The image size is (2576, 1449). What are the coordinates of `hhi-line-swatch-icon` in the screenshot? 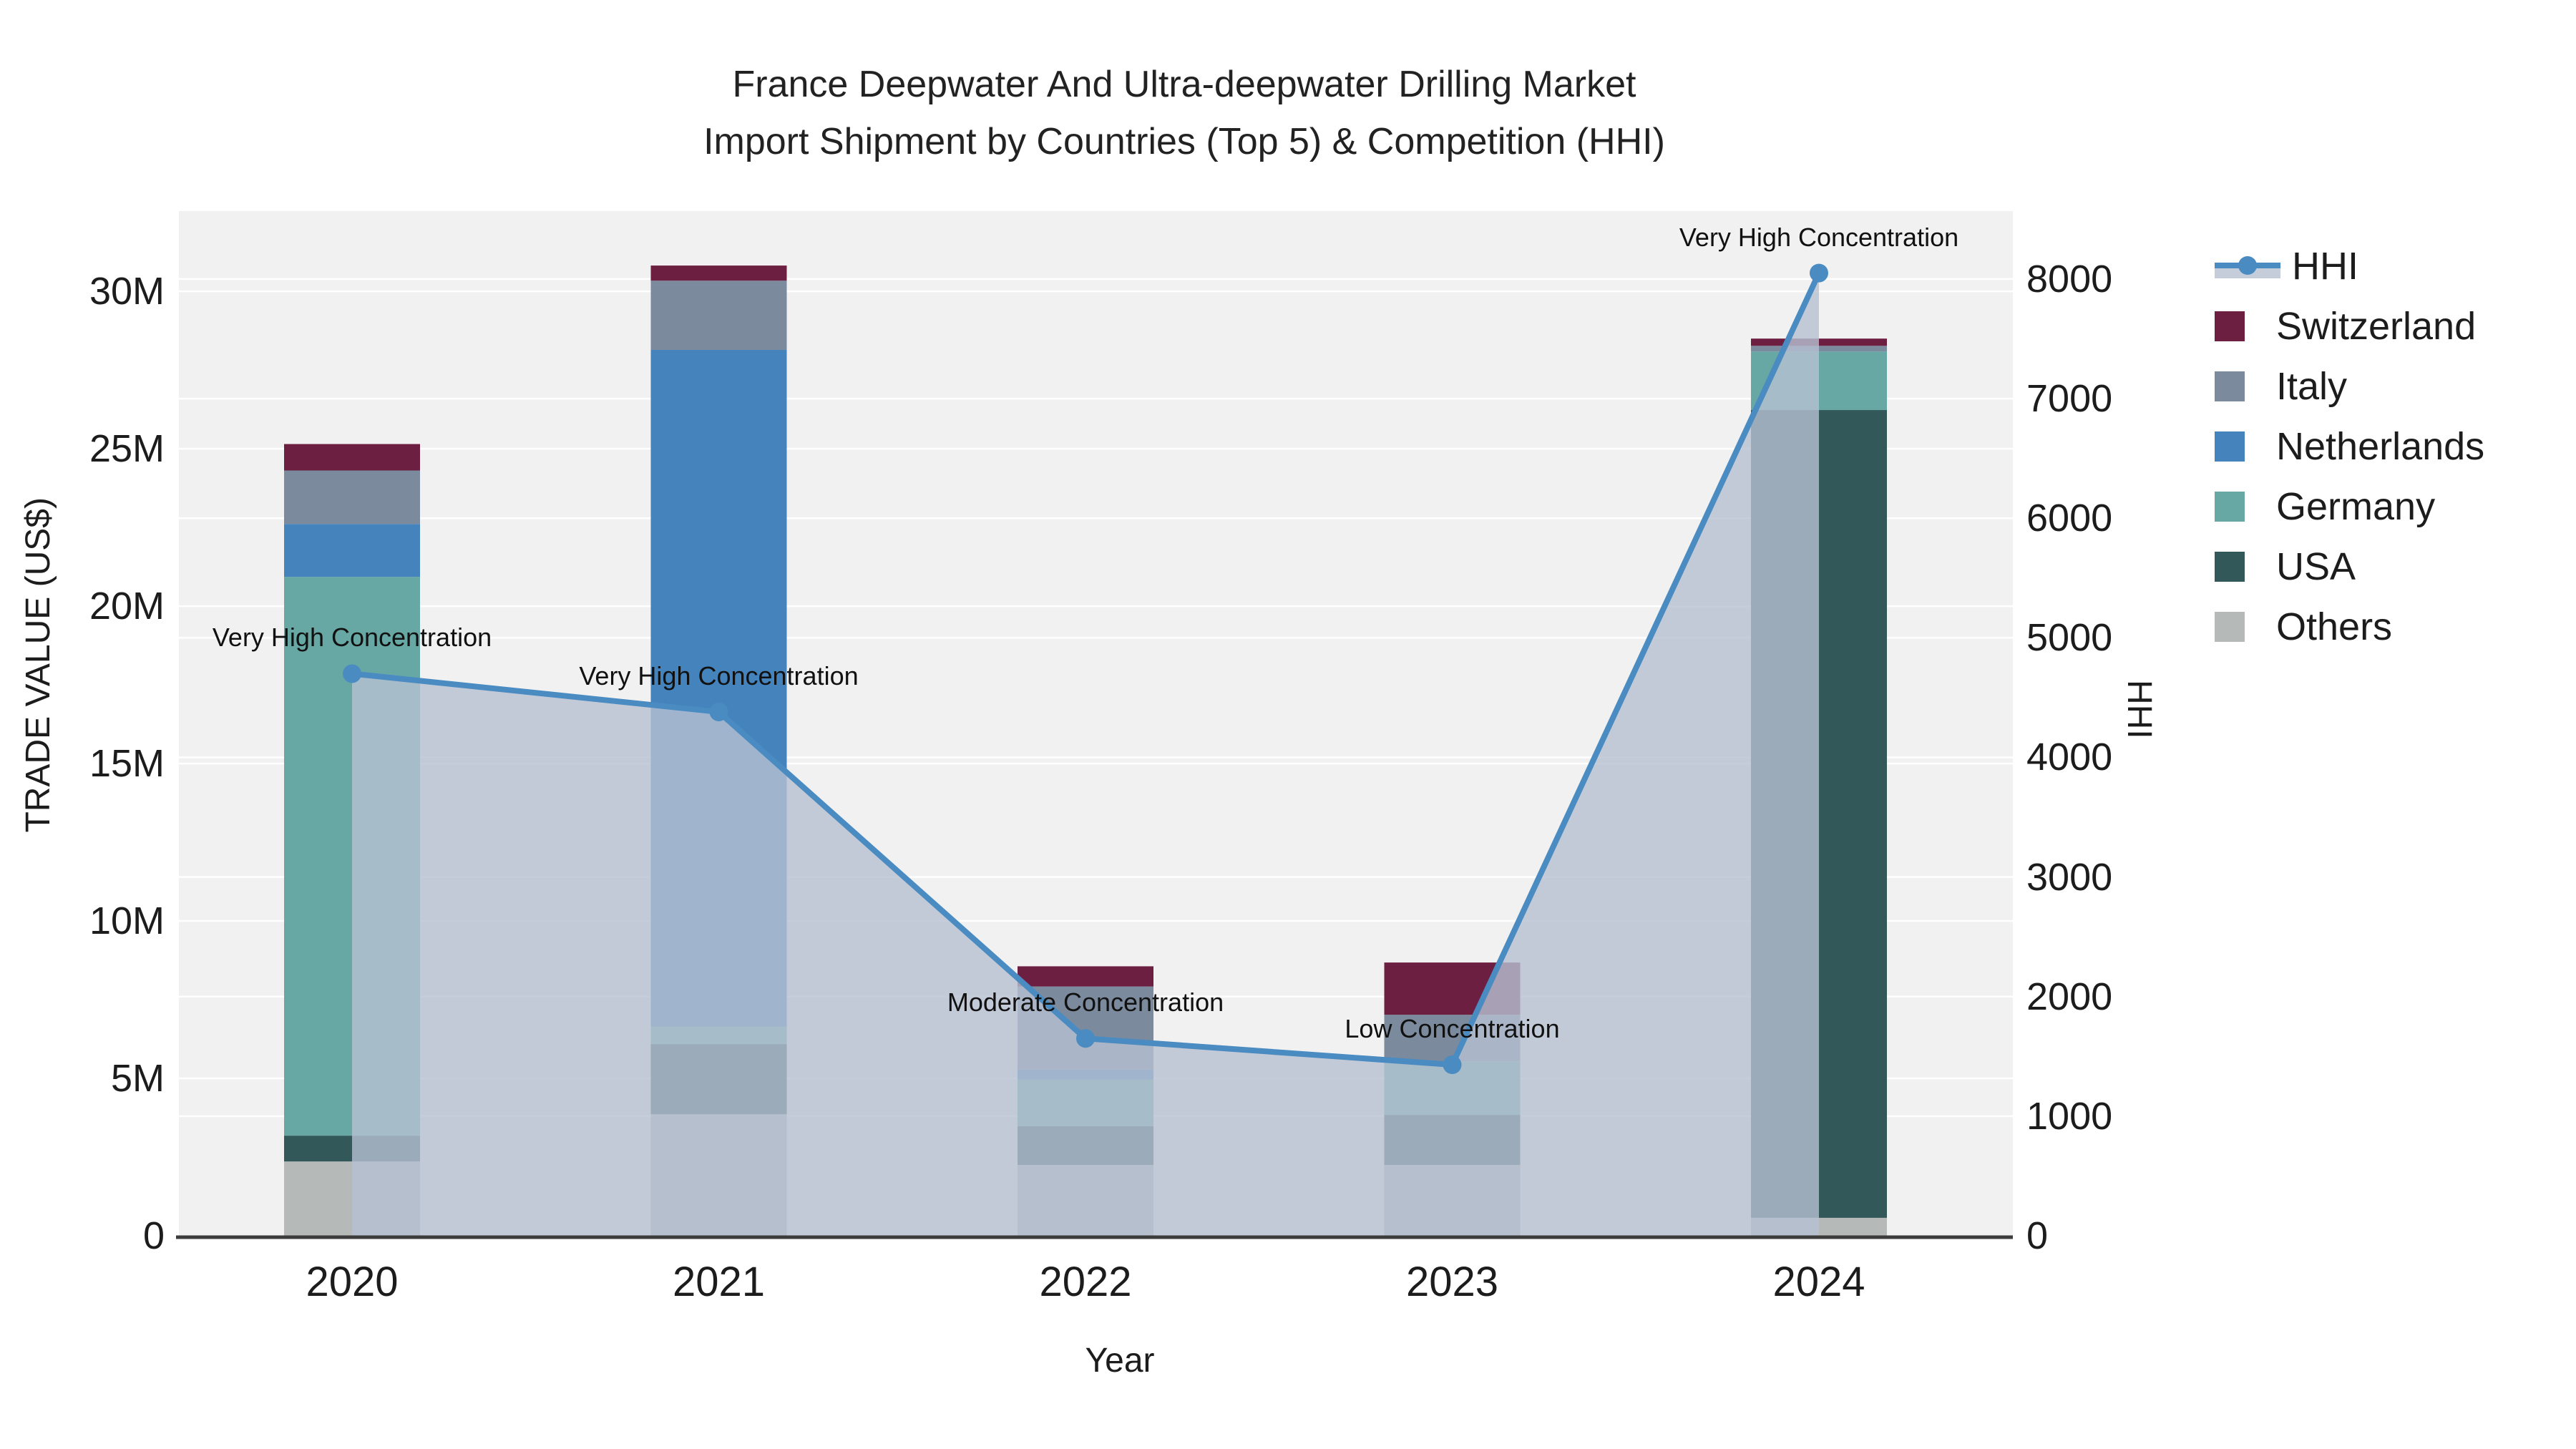 It's located at (2247, 266).